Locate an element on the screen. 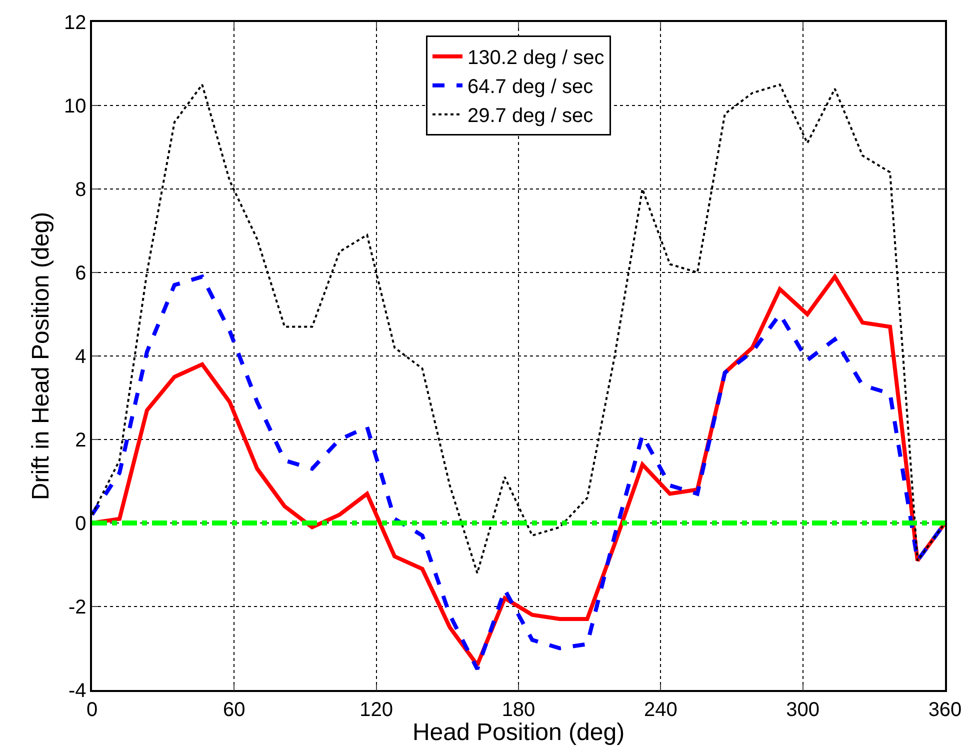  x-tick-label: 360 is located at coordinates (945, 709).